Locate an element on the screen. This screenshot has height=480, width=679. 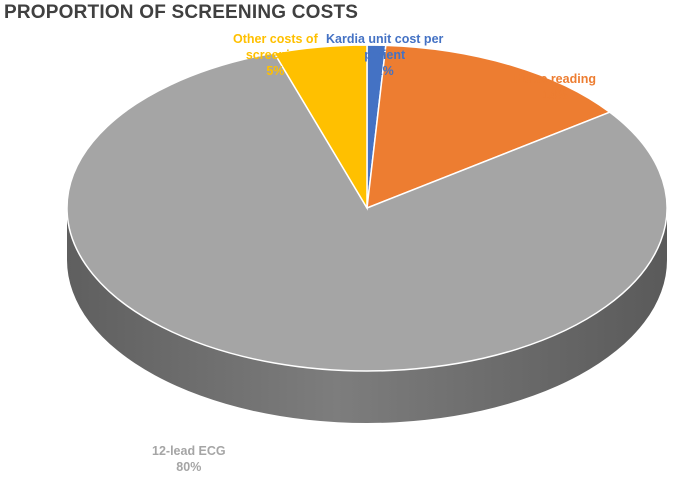
slice-label-other: Other costs of screening 5% is located at coordinates (275, 55).